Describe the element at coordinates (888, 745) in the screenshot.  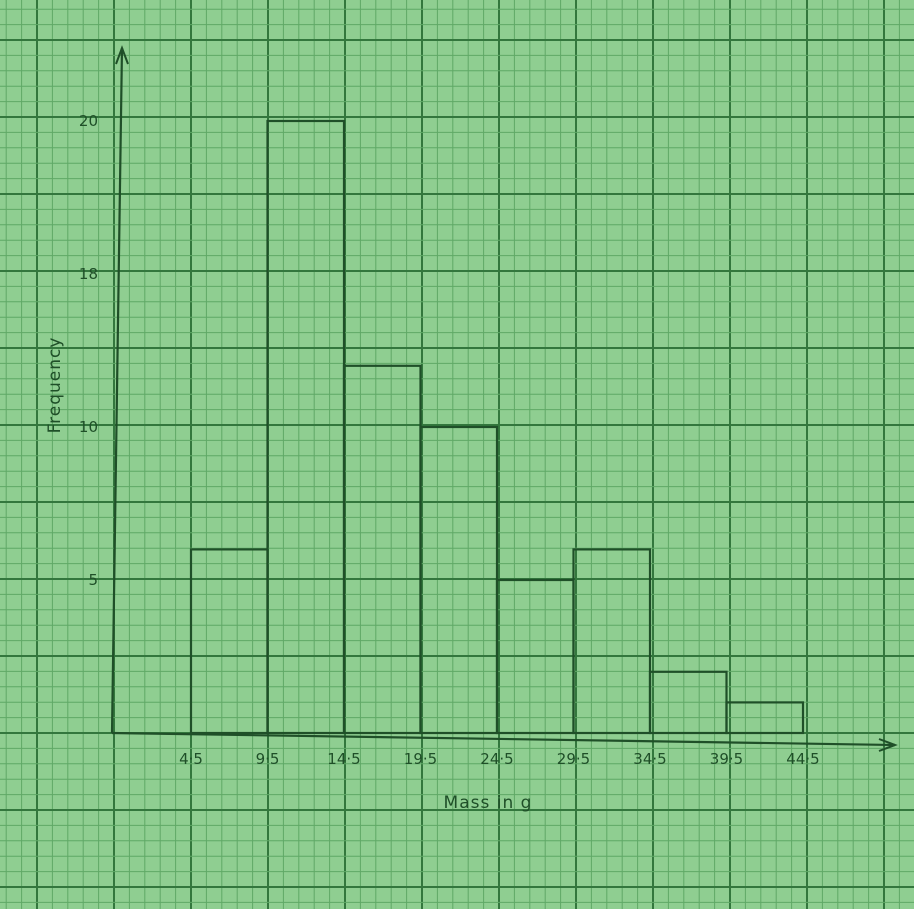
I see `x-axis-arrow-icon` at that location.